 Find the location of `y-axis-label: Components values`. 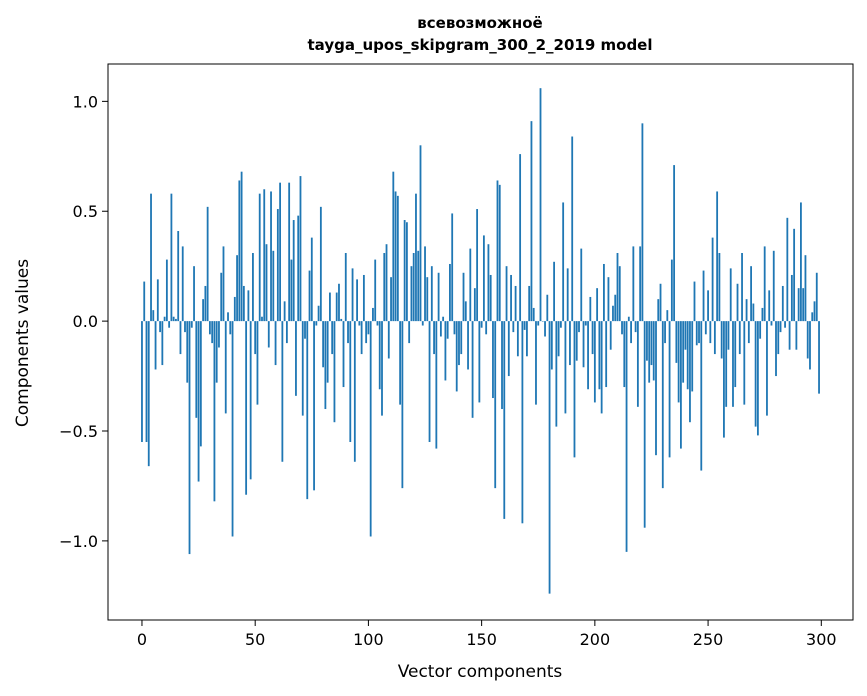

y-axis-label: Components values is located at coordinates (23, 343).